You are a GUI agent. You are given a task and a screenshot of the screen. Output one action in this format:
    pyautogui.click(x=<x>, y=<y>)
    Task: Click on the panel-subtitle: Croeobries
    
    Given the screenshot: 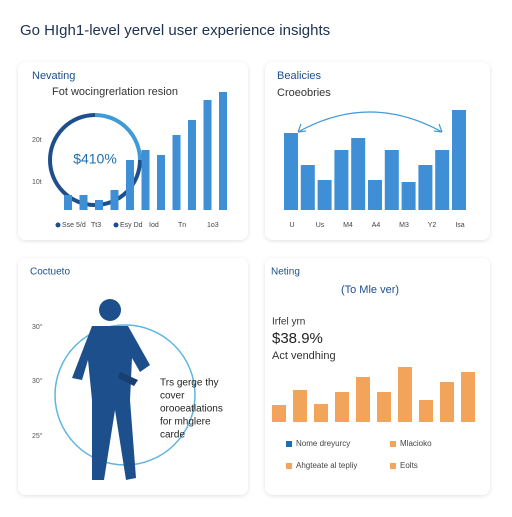 What is the action you would take?
    pyautogui.click(x=304, y=93)
    